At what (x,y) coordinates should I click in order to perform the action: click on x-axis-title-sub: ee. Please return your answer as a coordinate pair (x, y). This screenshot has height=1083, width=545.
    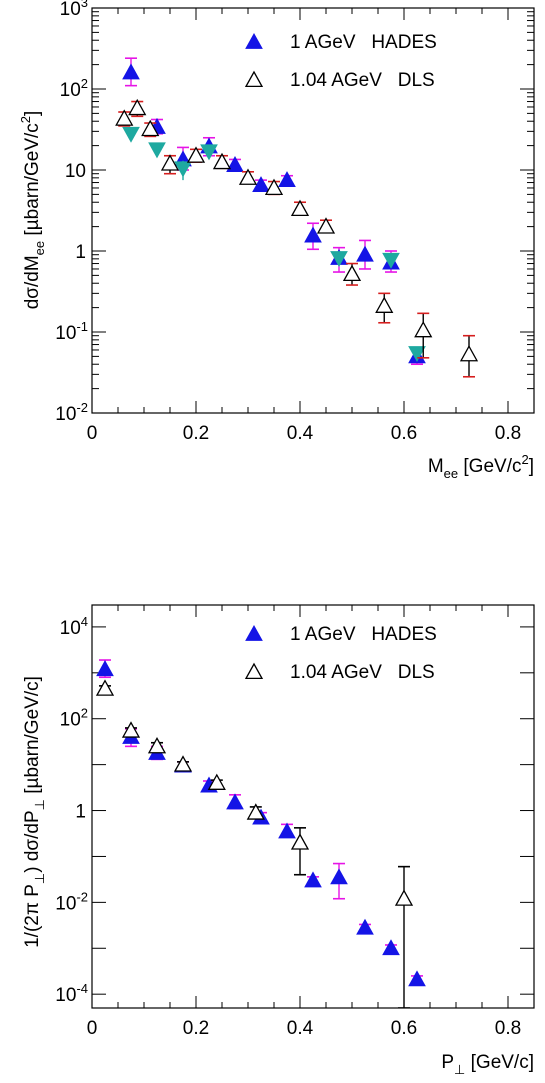
    Looking at the image, I should click on (451, 473).